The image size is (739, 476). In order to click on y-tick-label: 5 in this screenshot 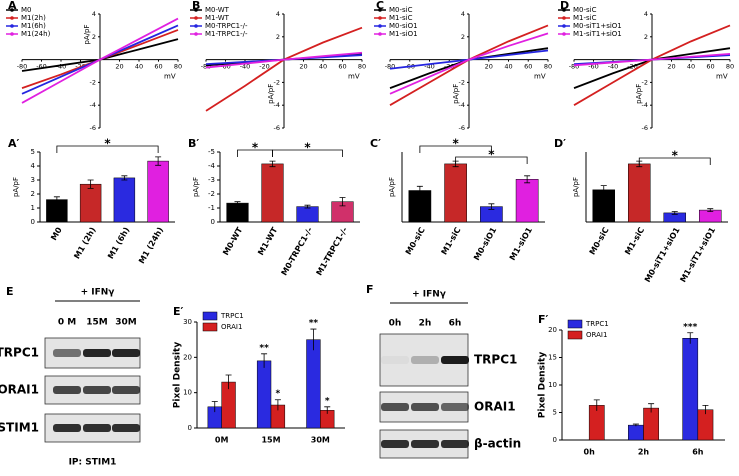, I will do `click(555, 413)`.